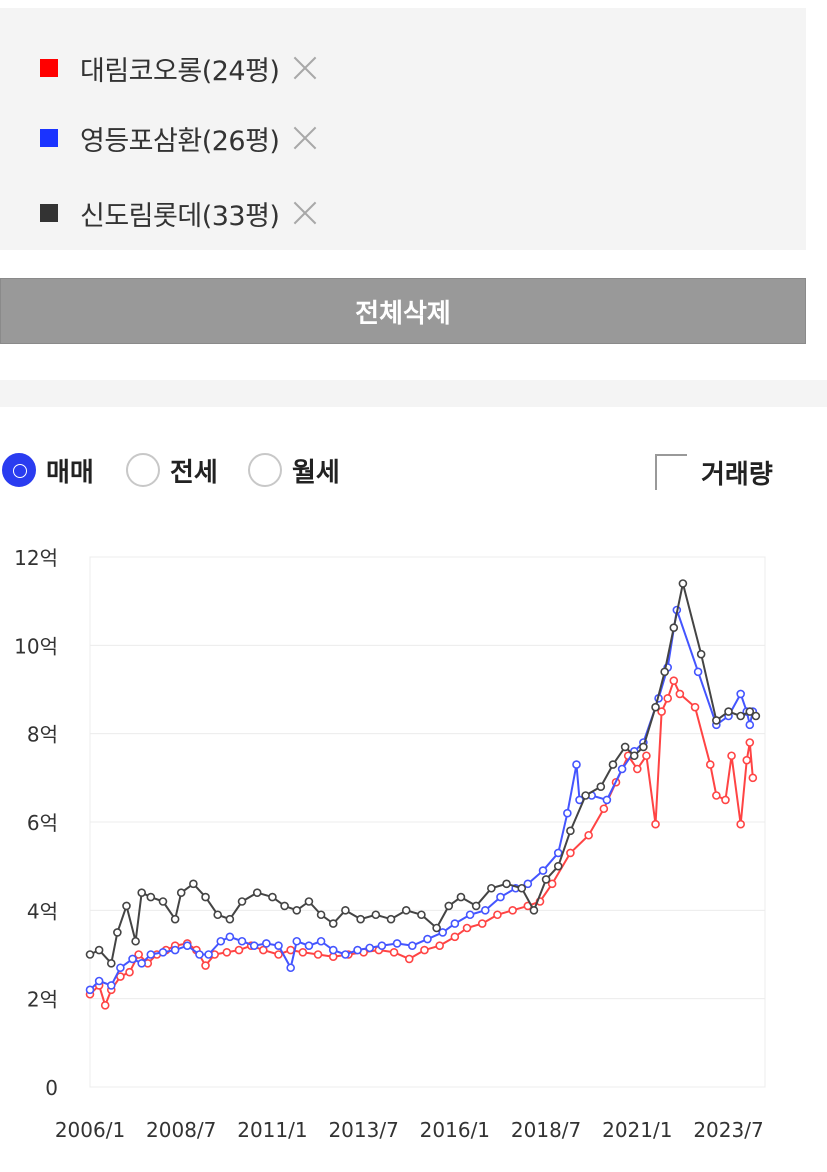 Image resolution: width=827 pixels, height=1172 pixels. I want to click on radio-label: 월세, so click(316, 472).